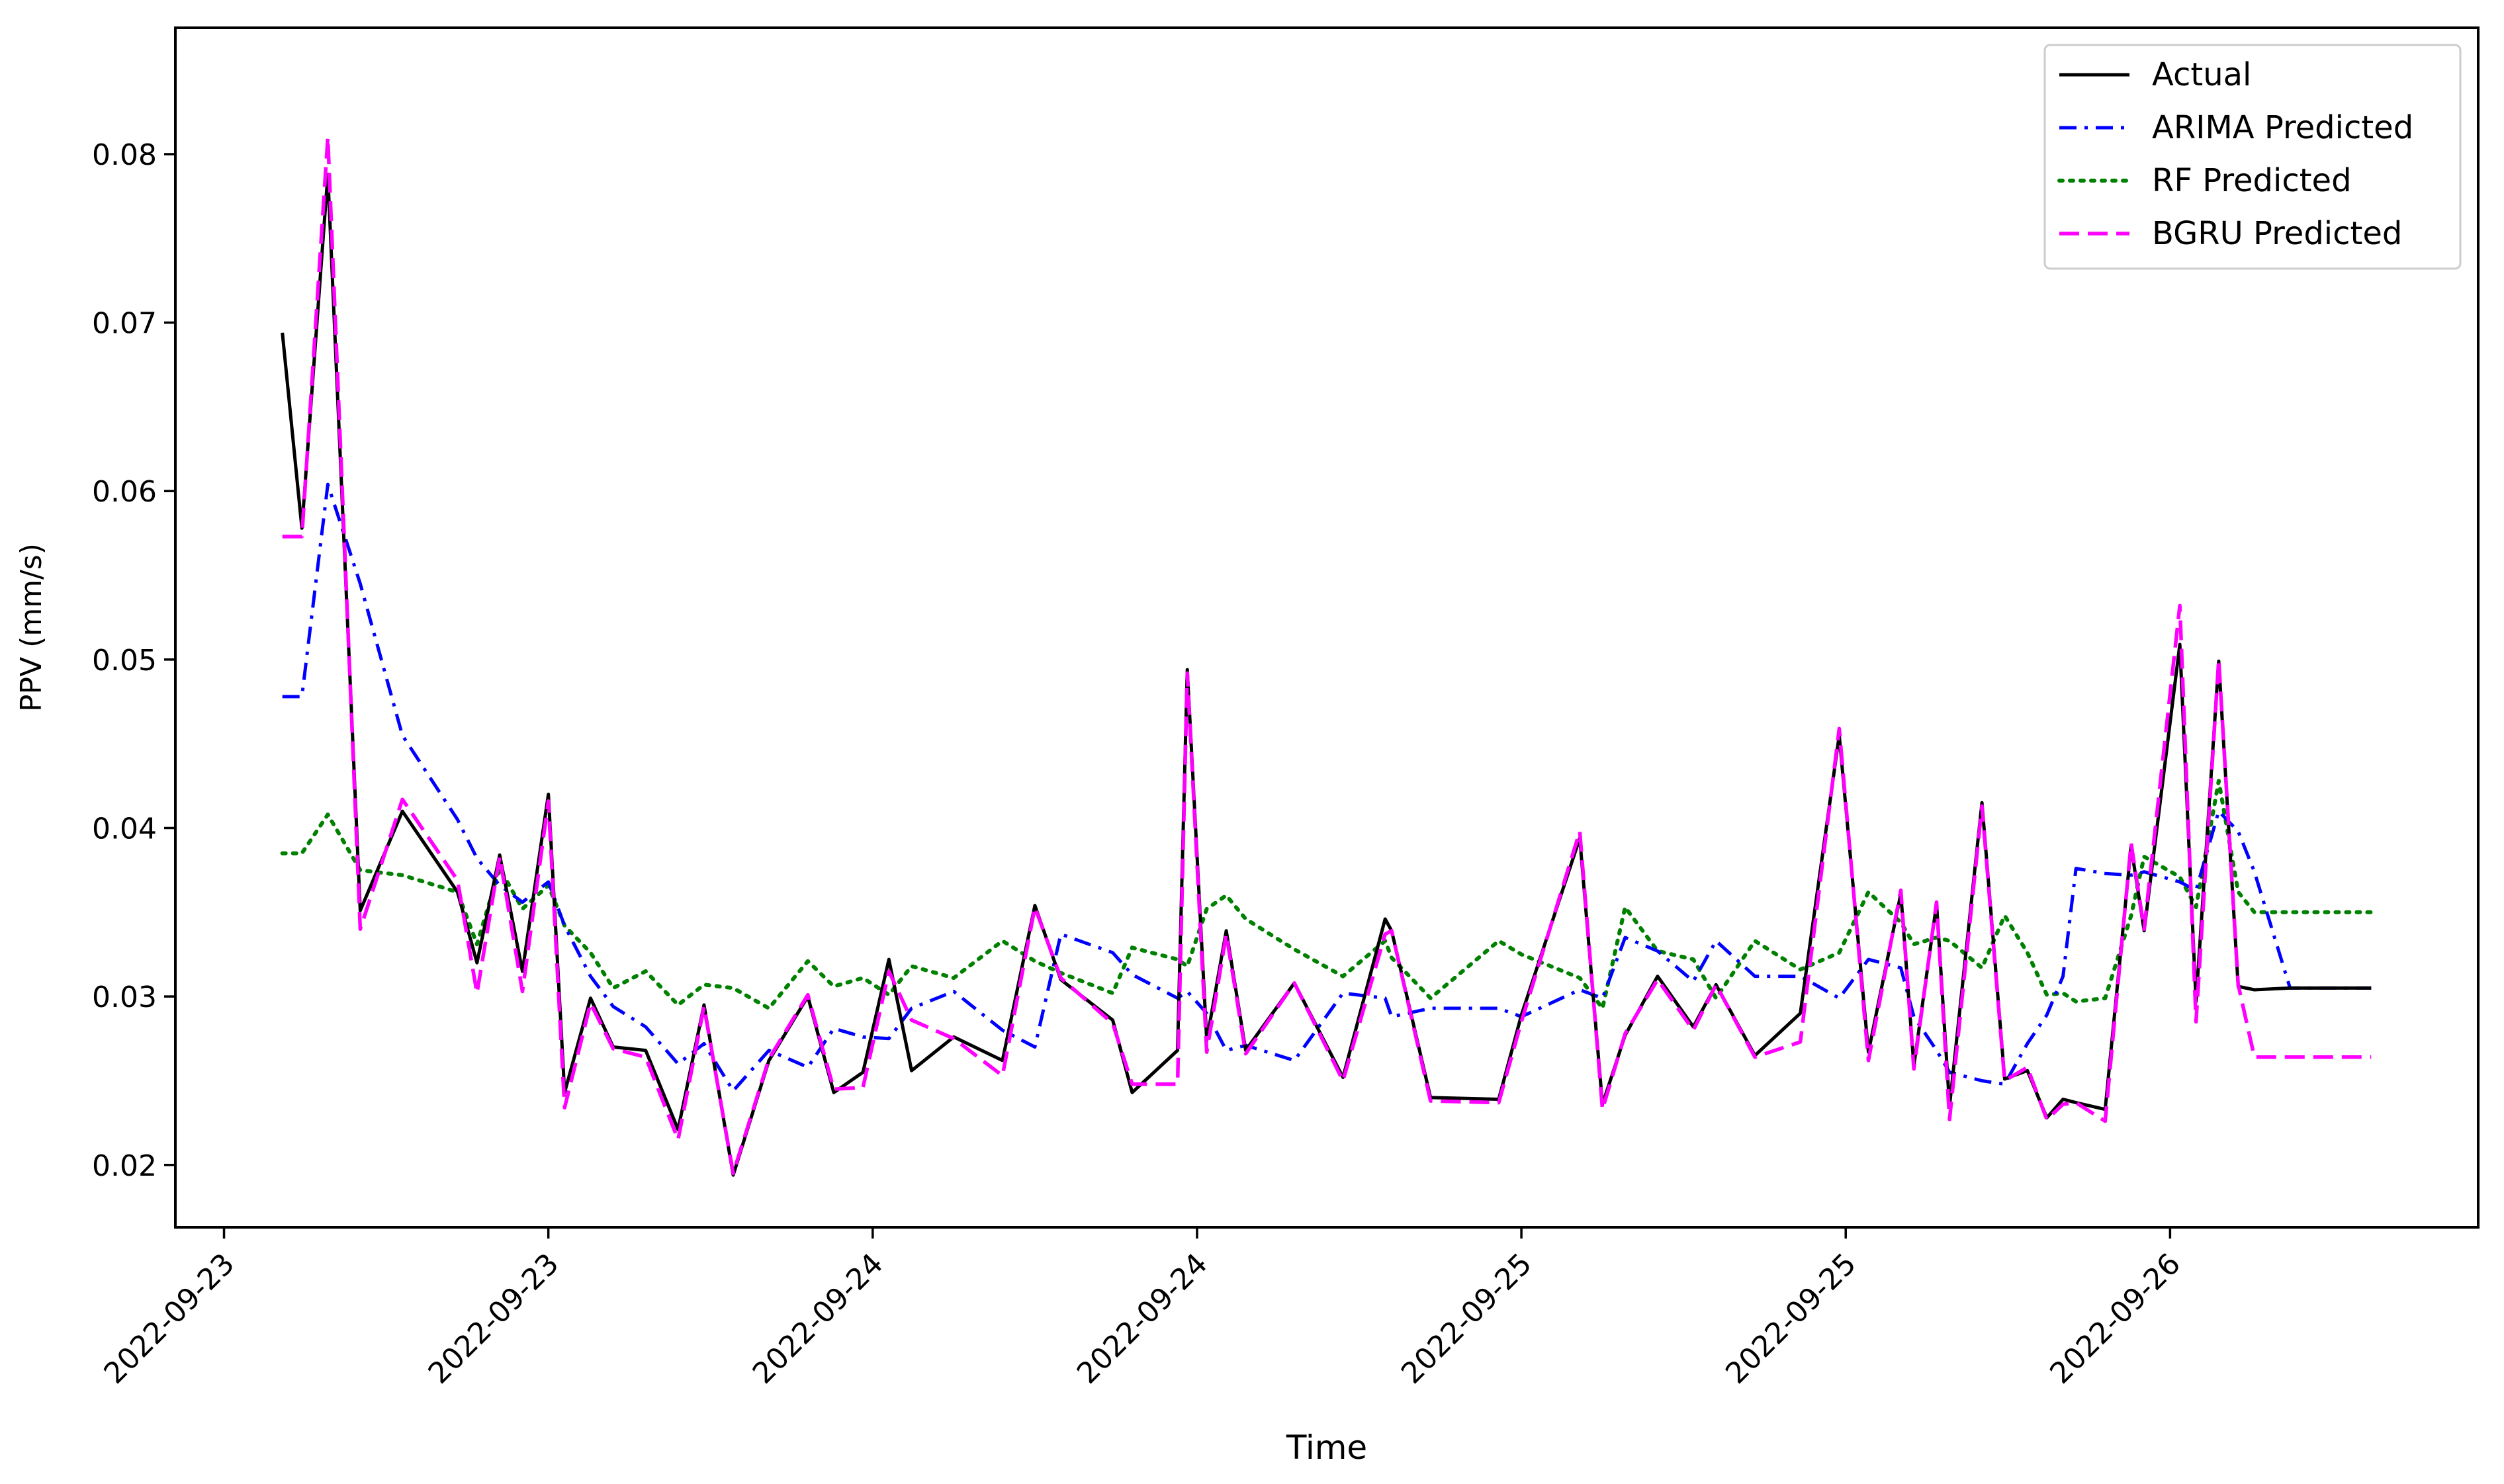  I want to click on y-axis-label: PPV (mm/s), so click(31, 627).